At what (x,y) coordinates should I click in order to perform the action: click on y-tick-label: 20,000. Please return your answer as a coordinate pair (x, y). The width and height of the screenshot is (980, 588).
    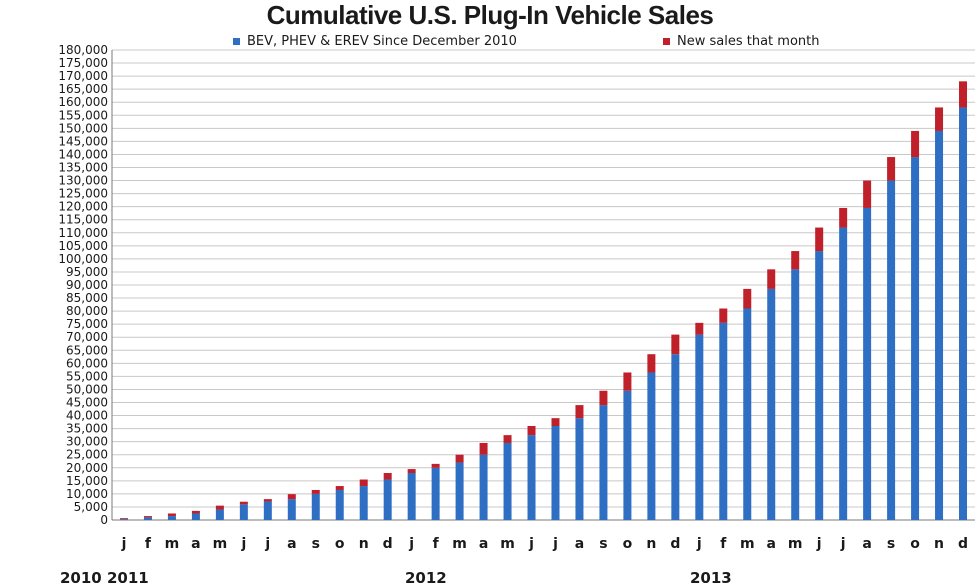
    Looking at the image, I should click on (87, 468).